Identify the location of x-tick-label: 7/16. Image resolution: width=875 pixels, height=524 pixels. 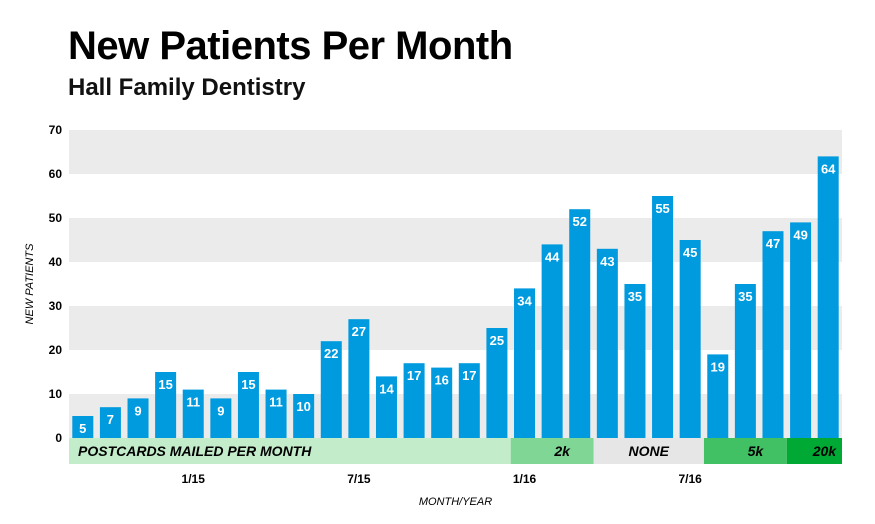
(690, 479).